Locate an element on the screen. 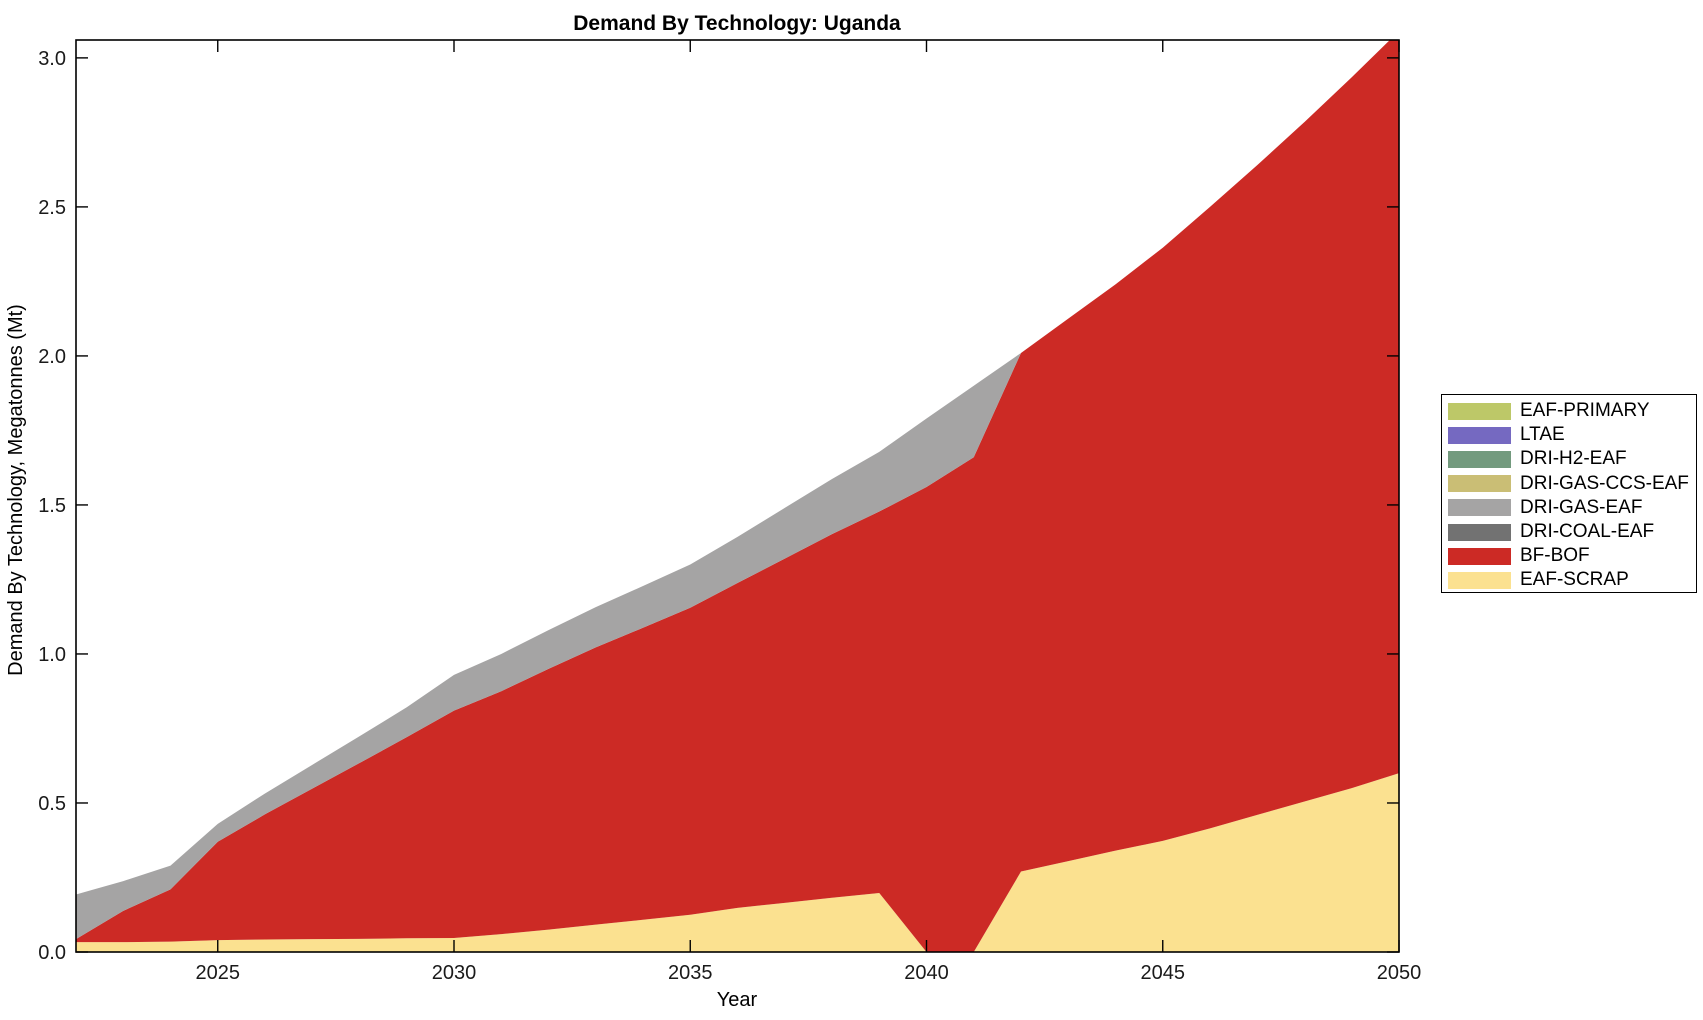 The width and height of the screenshot is (1703, 1020). legend-item: BF-BOF is located at coordinates (1572, 556).